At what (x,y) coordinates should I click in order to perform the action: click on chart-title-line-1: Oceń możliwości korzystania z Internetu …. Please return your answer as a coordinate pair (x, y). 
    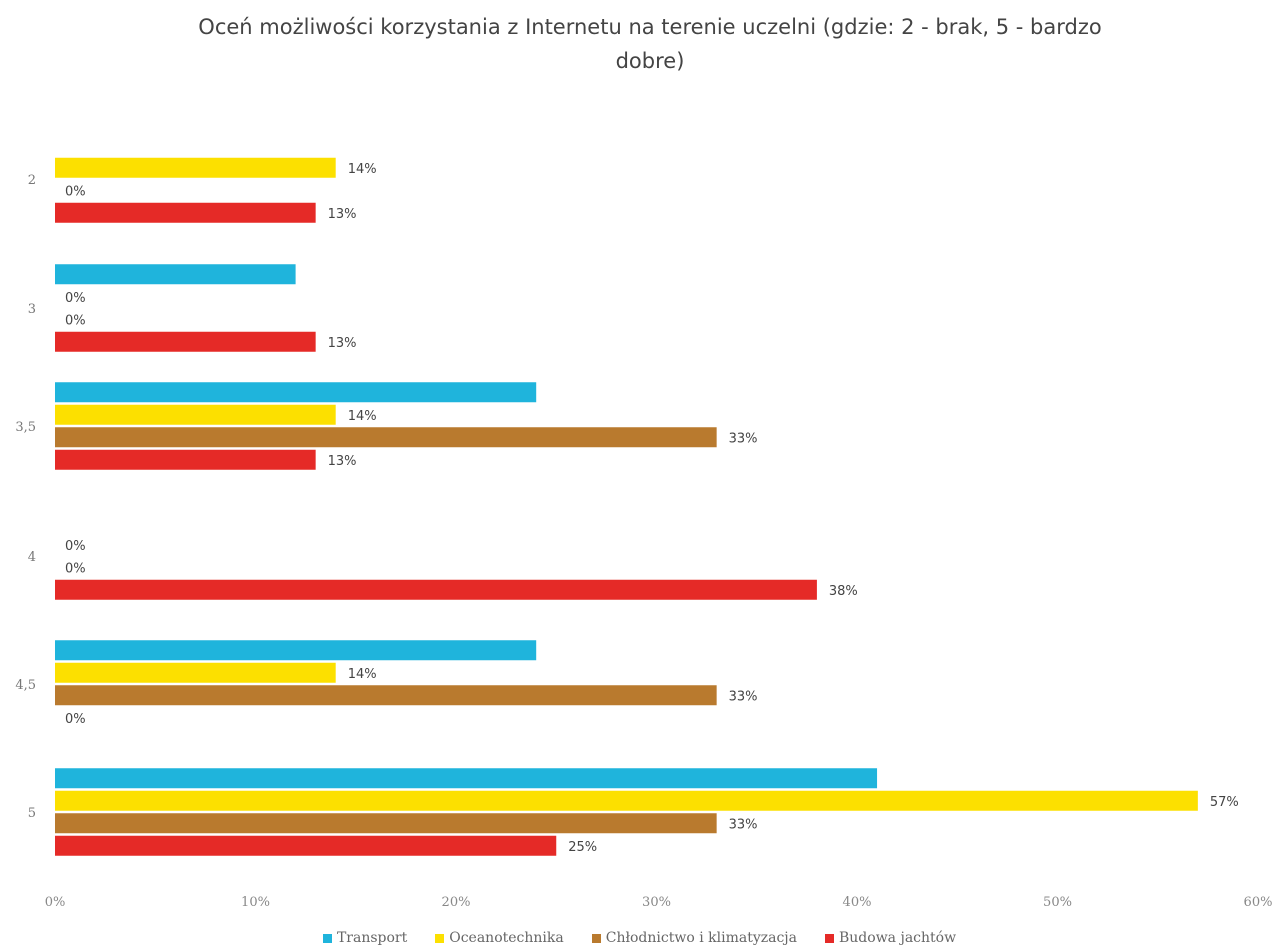
    Looking at the image, I should click on (650, 27).